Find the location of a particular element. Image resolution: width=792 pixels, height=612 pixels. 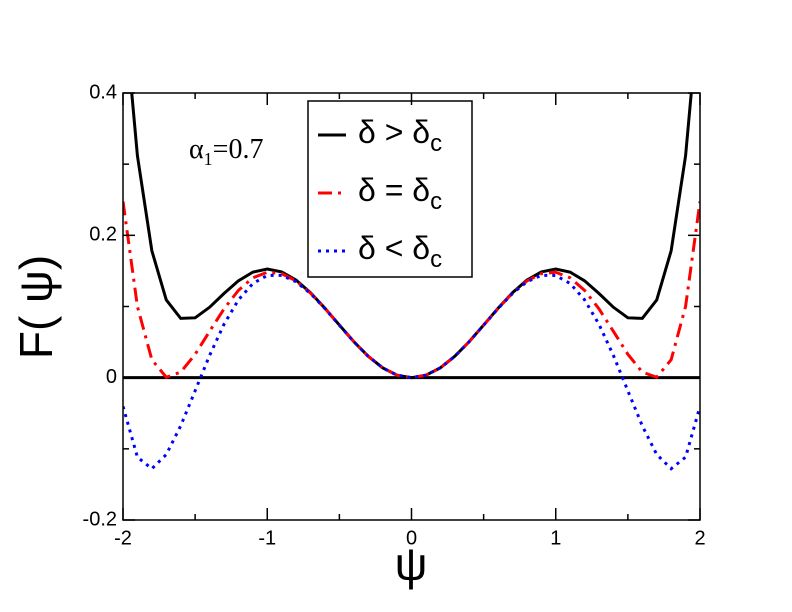

y-tick-label: 0.4 is located at coordinates (103, 92).